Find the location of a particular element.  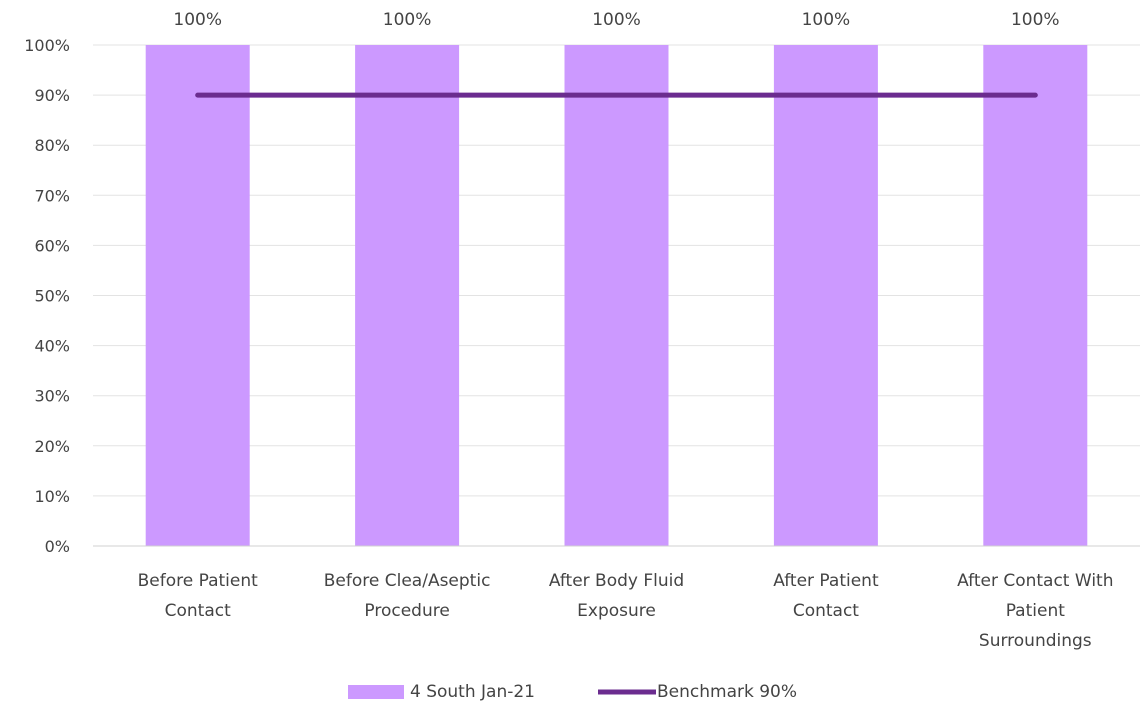

x-category-label-line: After Contact With is located at coordinates (1035, 581).